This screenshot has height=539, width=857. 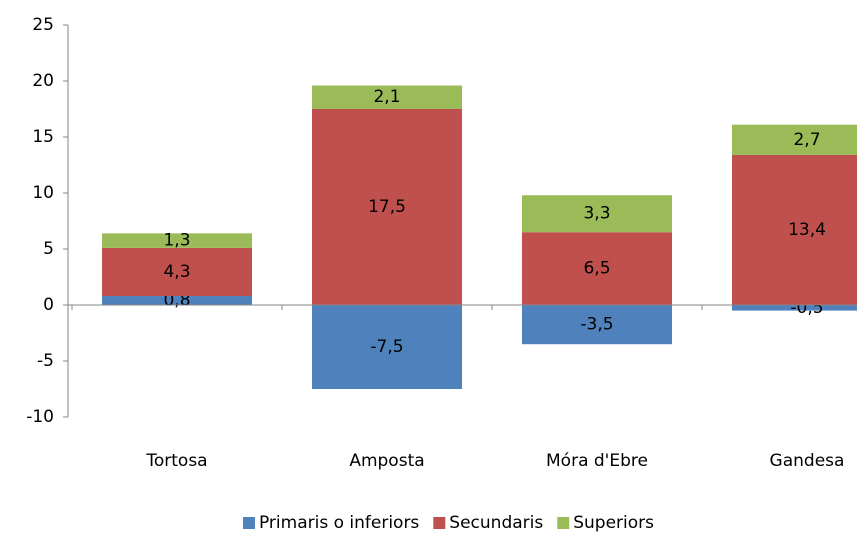 I want to click on data-label: 2,7, so click(x=806, y=140).